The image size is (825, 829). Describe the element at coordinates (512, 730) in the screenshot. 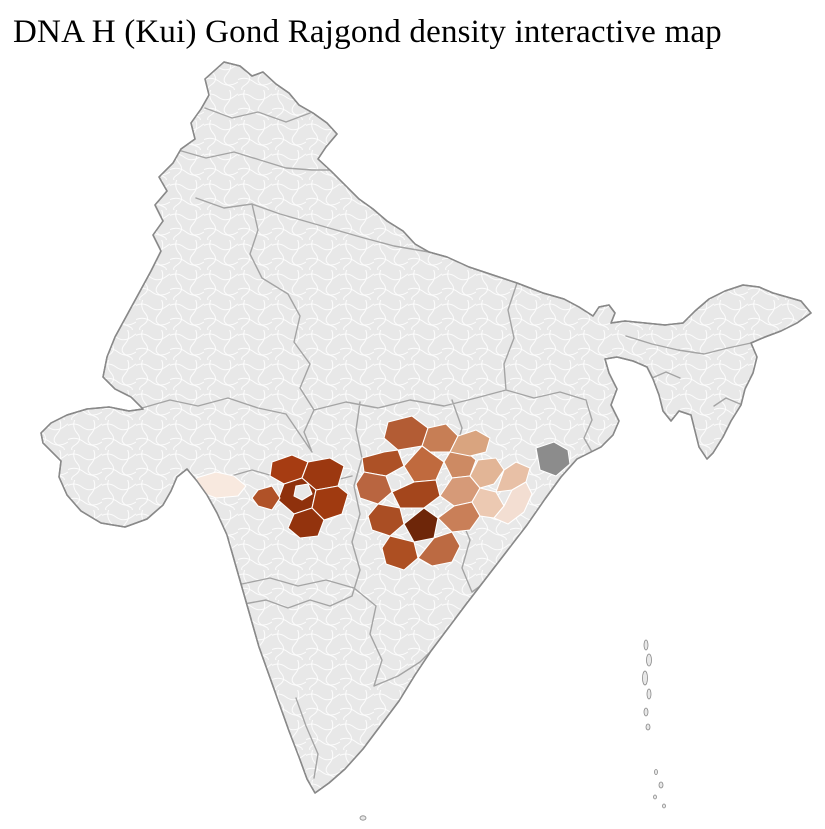

I see `andaman-nicobar-islands` at that location.